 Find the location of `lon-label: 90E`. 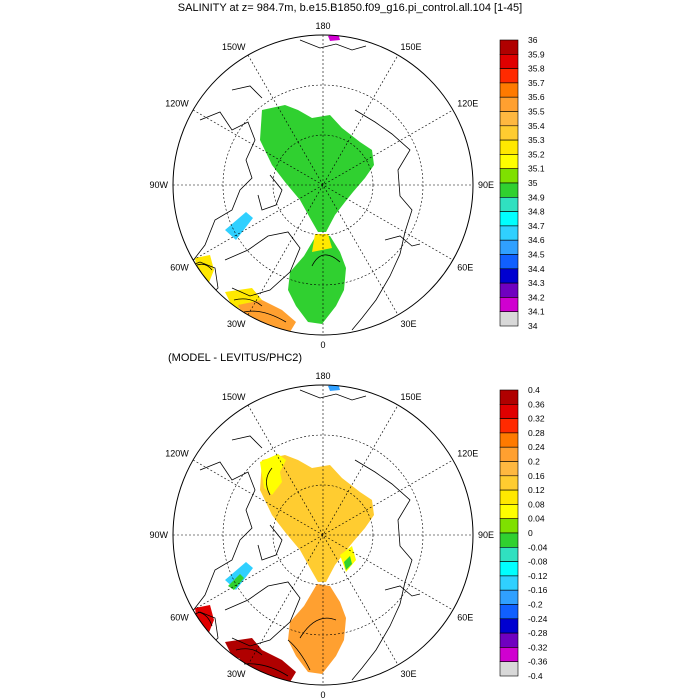

lon-label: 90E is located at coordinates (486, 185).